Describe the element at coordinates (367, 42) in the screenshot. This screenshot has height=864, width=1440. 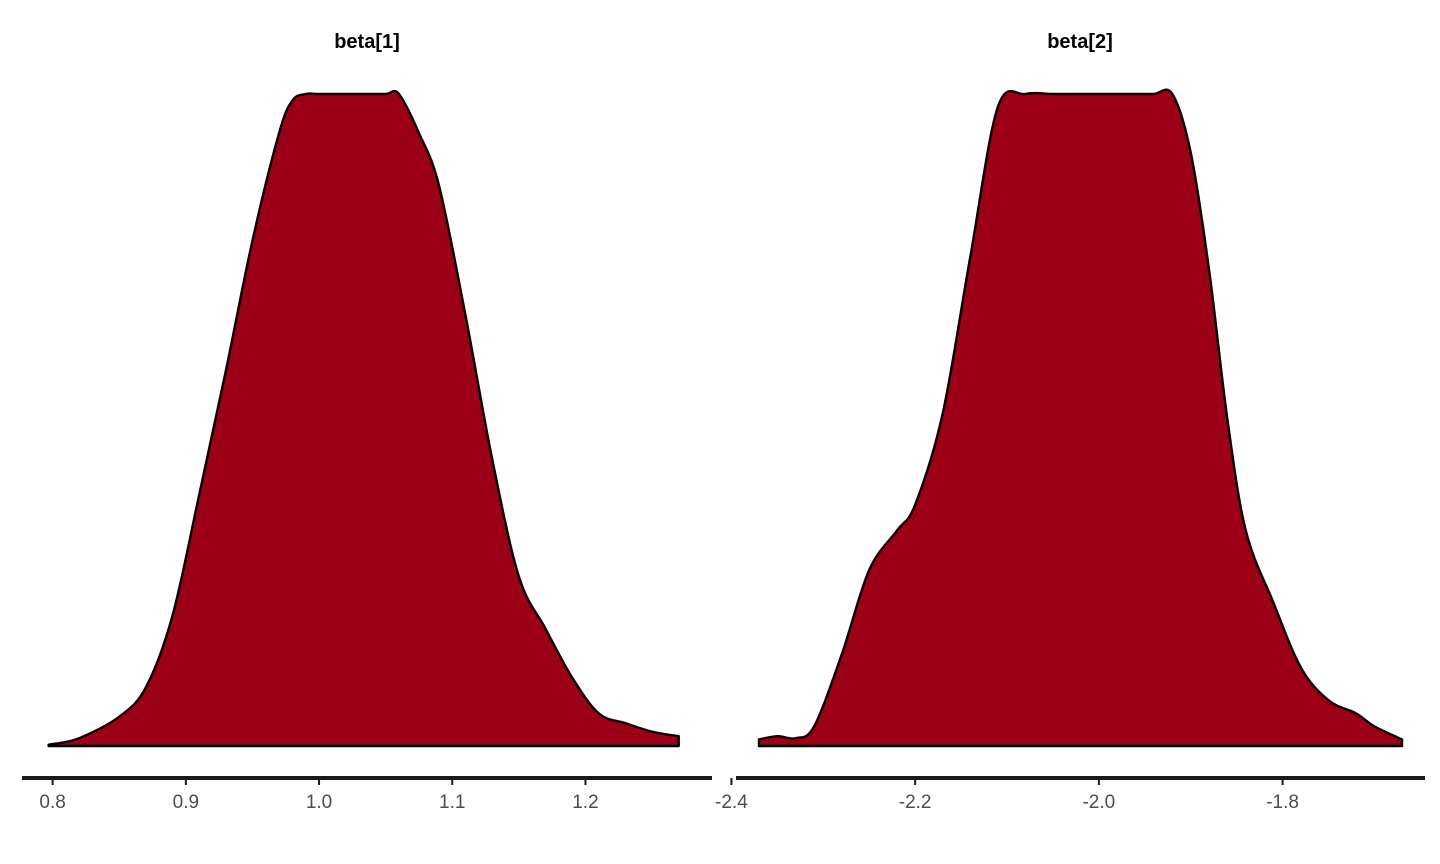
I see `panel-title-beta-1: beta[1]` at that location.